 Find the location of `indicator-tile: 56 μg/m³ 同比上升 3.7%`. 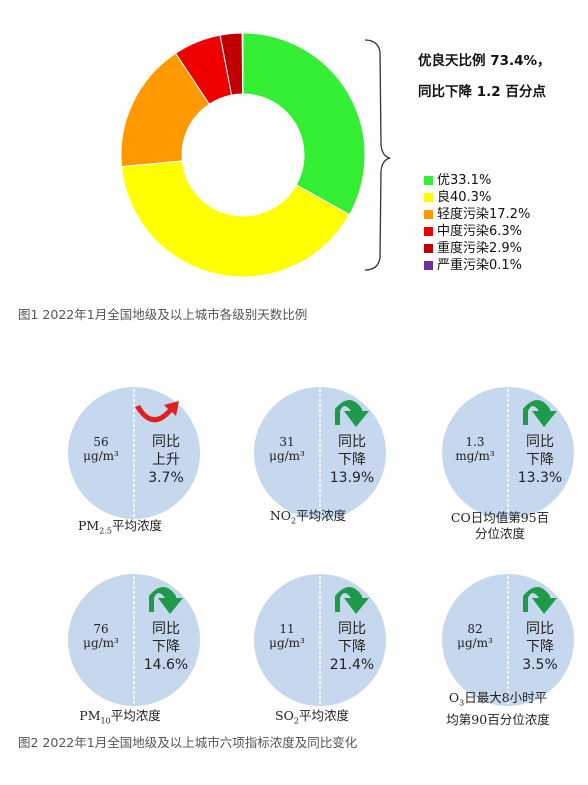

indicator-tile: 56 μg/m³ 同比上升 3.7% is located at coordinates (134, 453).